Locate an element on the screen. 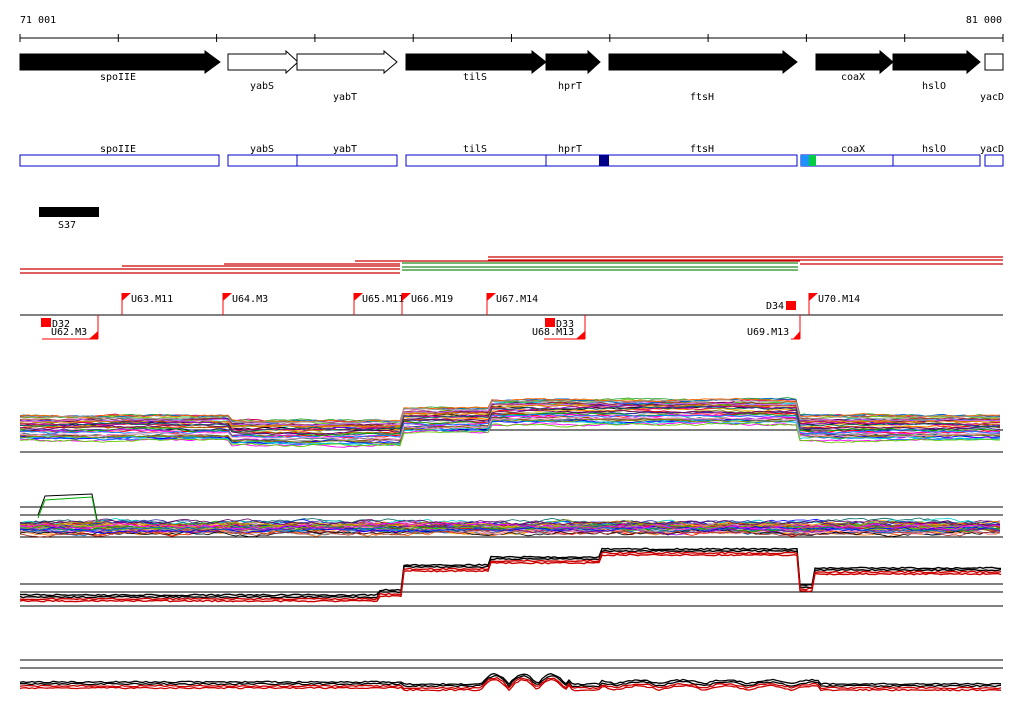 The image size is (1024, 719). upshift-marker-u65: U65.M11 is located at coordinates (378, 304).